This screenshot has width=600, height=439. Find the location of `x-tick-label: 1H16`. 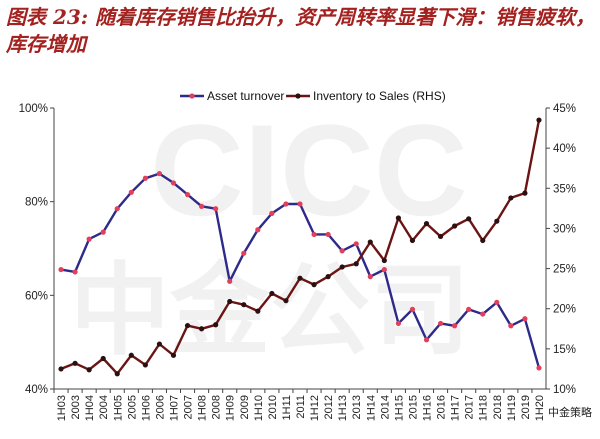

x-tick-label: 1H16 is located at coordinates (428, 408).